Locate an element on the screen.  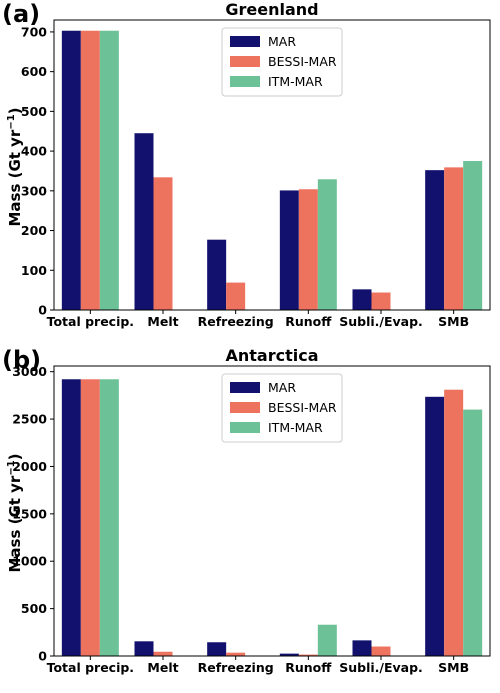
antarctica-bar-itm-mar-smb is located at coordinates (473, 532).